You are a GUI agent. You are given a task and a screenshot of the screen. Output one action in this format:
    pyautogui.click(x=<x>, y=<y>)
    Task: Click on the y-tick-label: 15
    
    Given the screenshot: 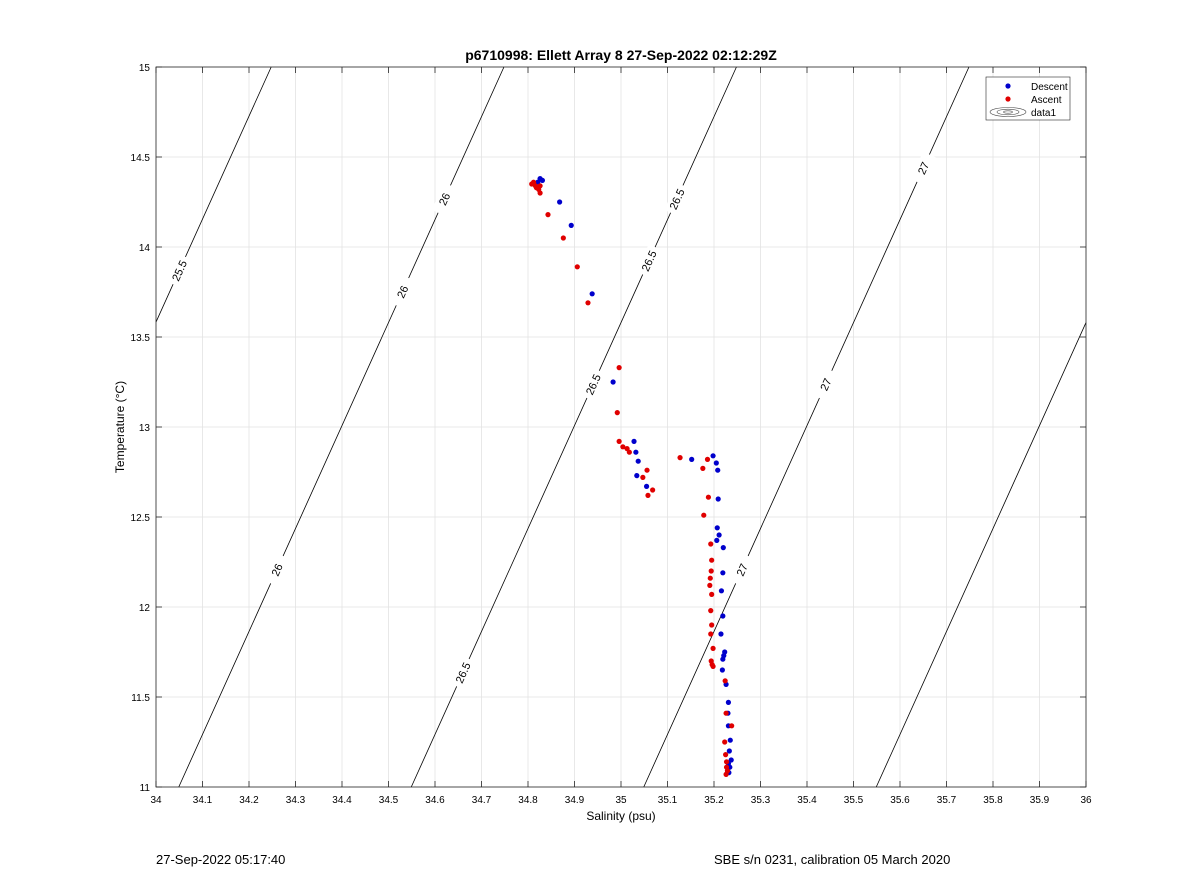 What is the action you would take?
    pyautogui.click(x=145, y=68)
    